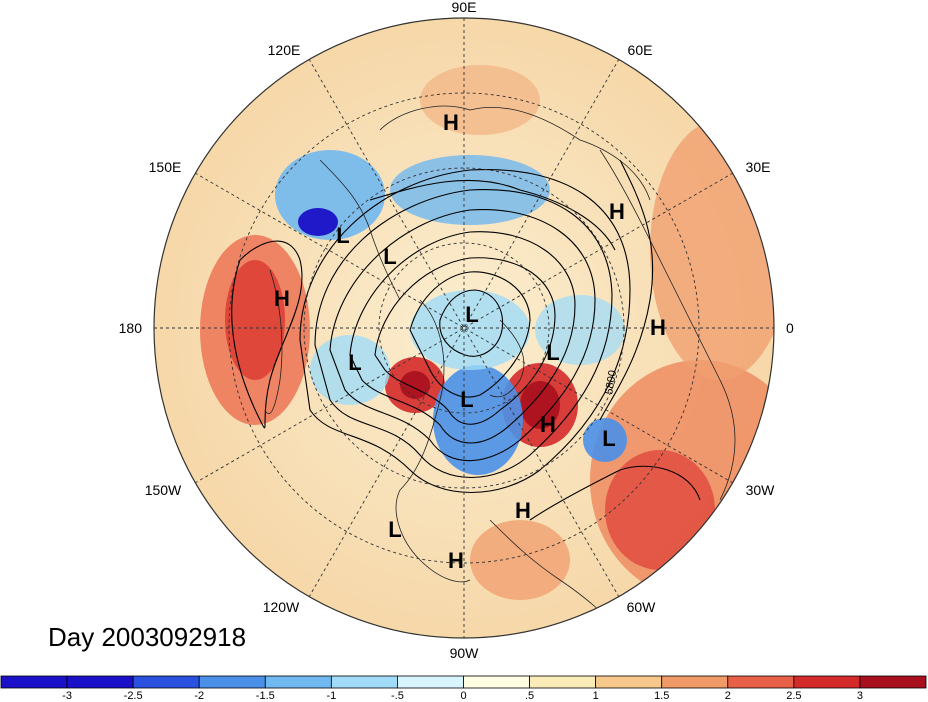  Describe the element at coordinates (642, 607) in the screenshot. I see `lon-label-60w: 60W` at that location.